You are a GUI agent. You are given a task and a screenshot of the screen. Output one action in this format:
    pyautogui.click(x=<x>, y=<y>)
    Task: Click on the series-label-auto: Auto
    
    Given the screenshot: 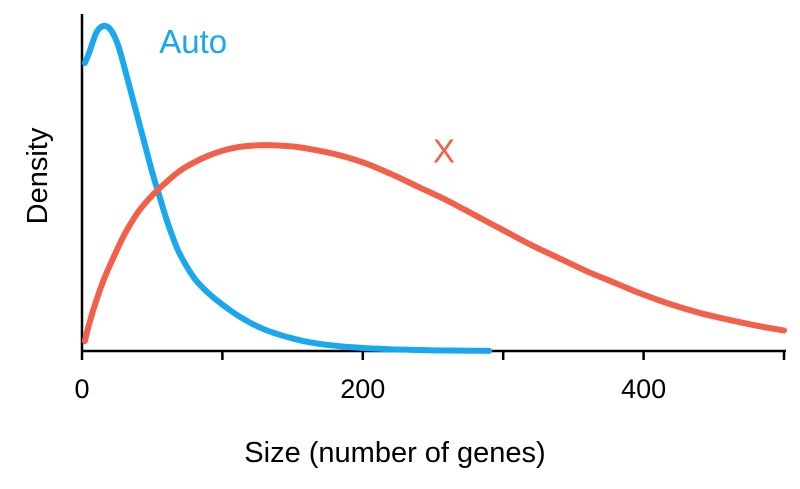 What is the action you would take?
    pyautogui.click(x=193, y=41)
    